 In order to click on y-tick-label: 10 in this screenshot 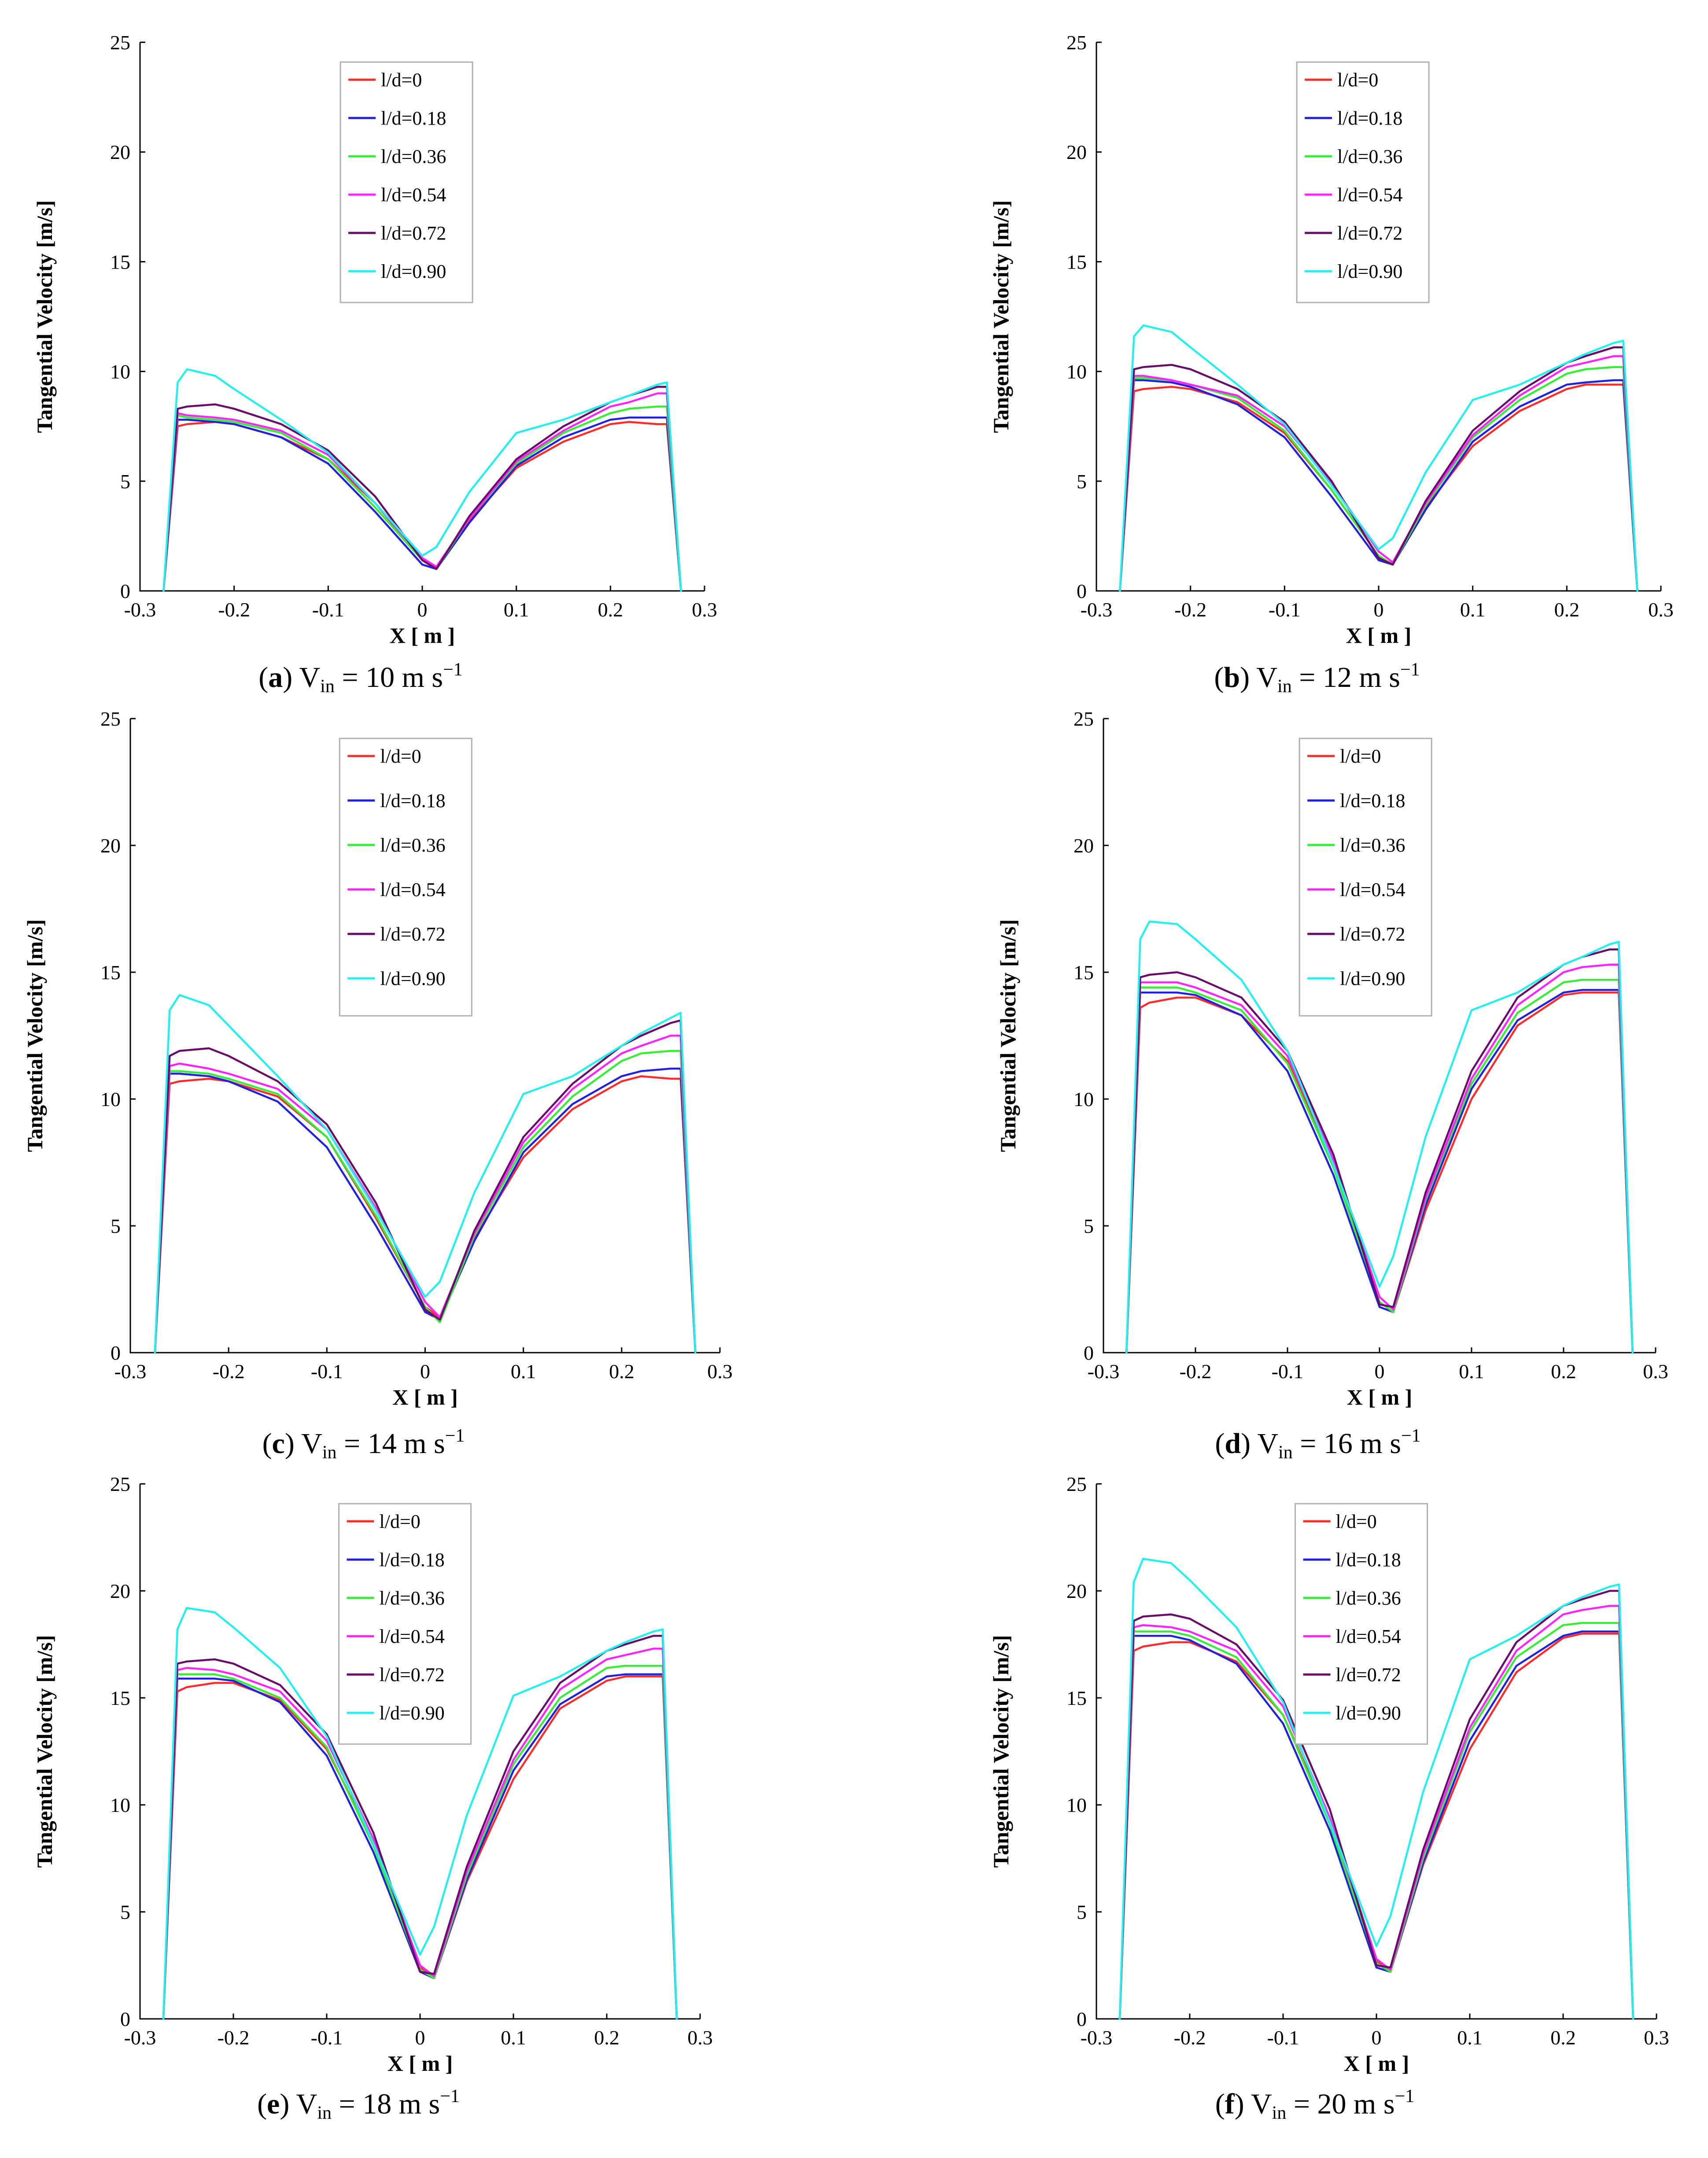, I will do `click(1076, 1805)`.